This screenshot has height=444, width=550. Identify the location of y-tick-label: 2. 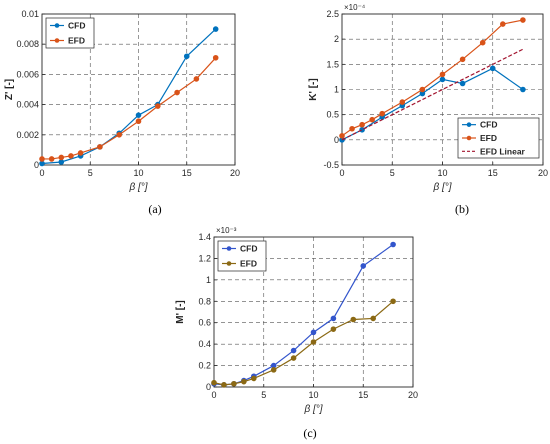
(336, 39).